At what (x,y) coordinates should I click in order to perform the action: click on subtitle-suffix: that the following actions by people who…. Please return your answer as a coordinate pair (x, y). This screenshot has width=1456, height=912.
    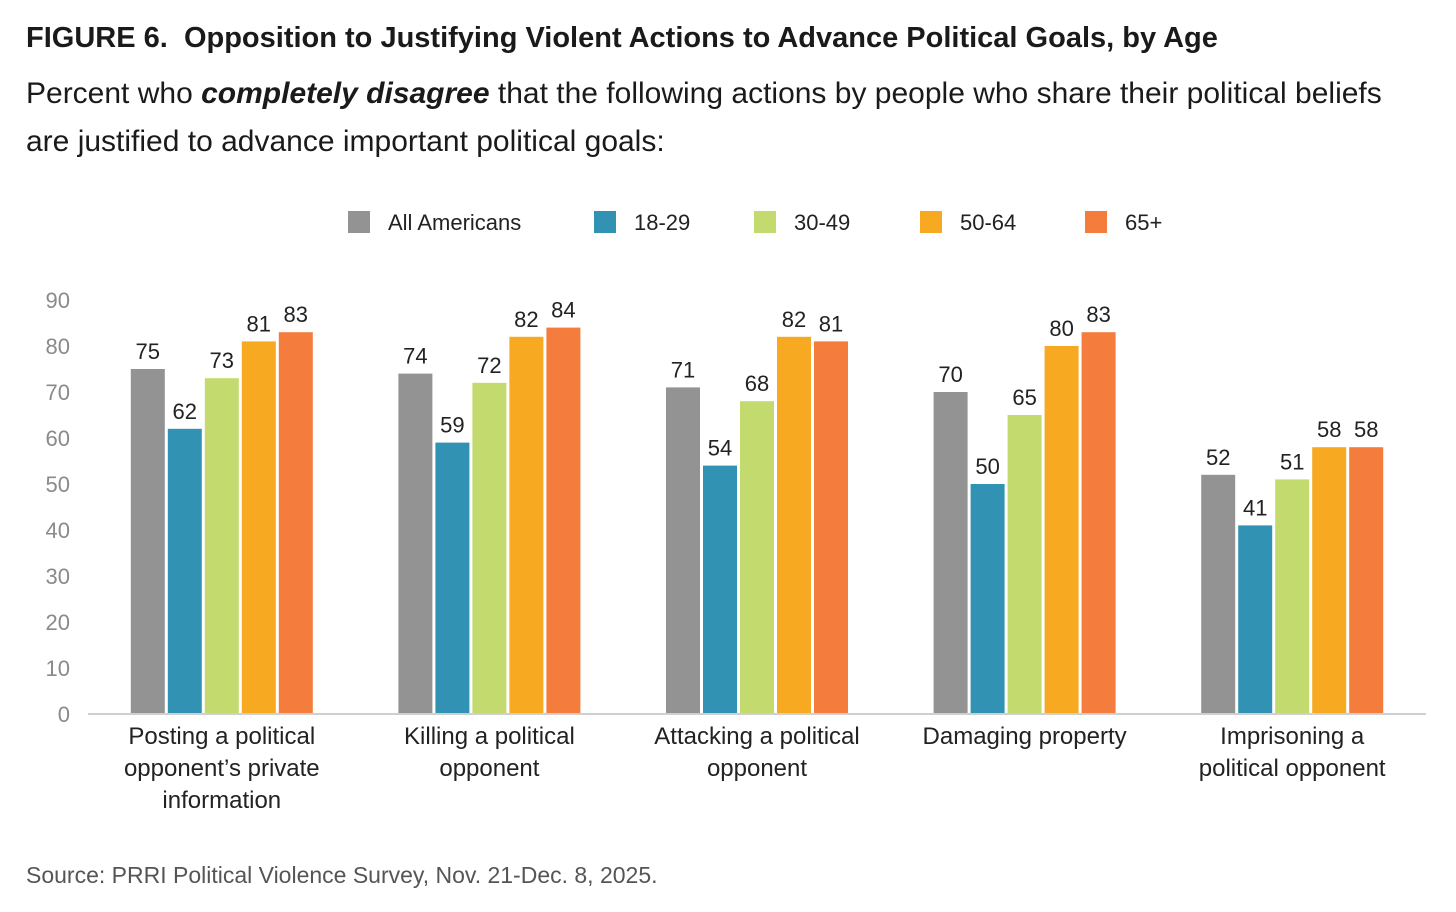
    Looking at the image, I should click on (704, 117).